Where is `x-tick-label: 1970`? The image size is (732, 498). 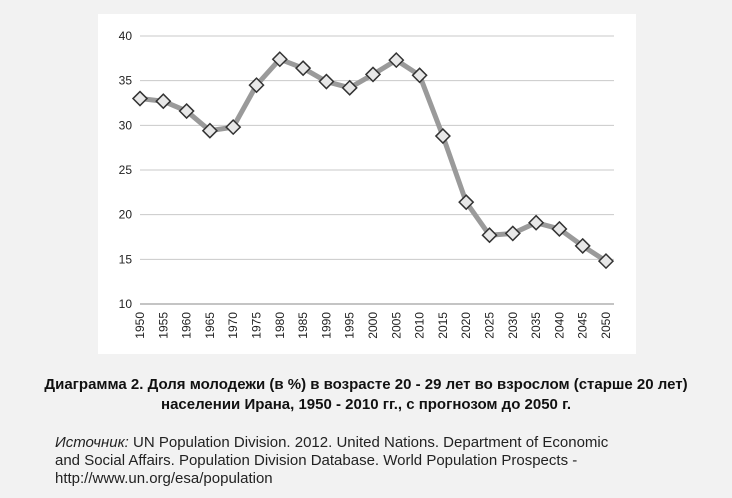 x-tick-label: 1970 is located at coordinates (233, 325).